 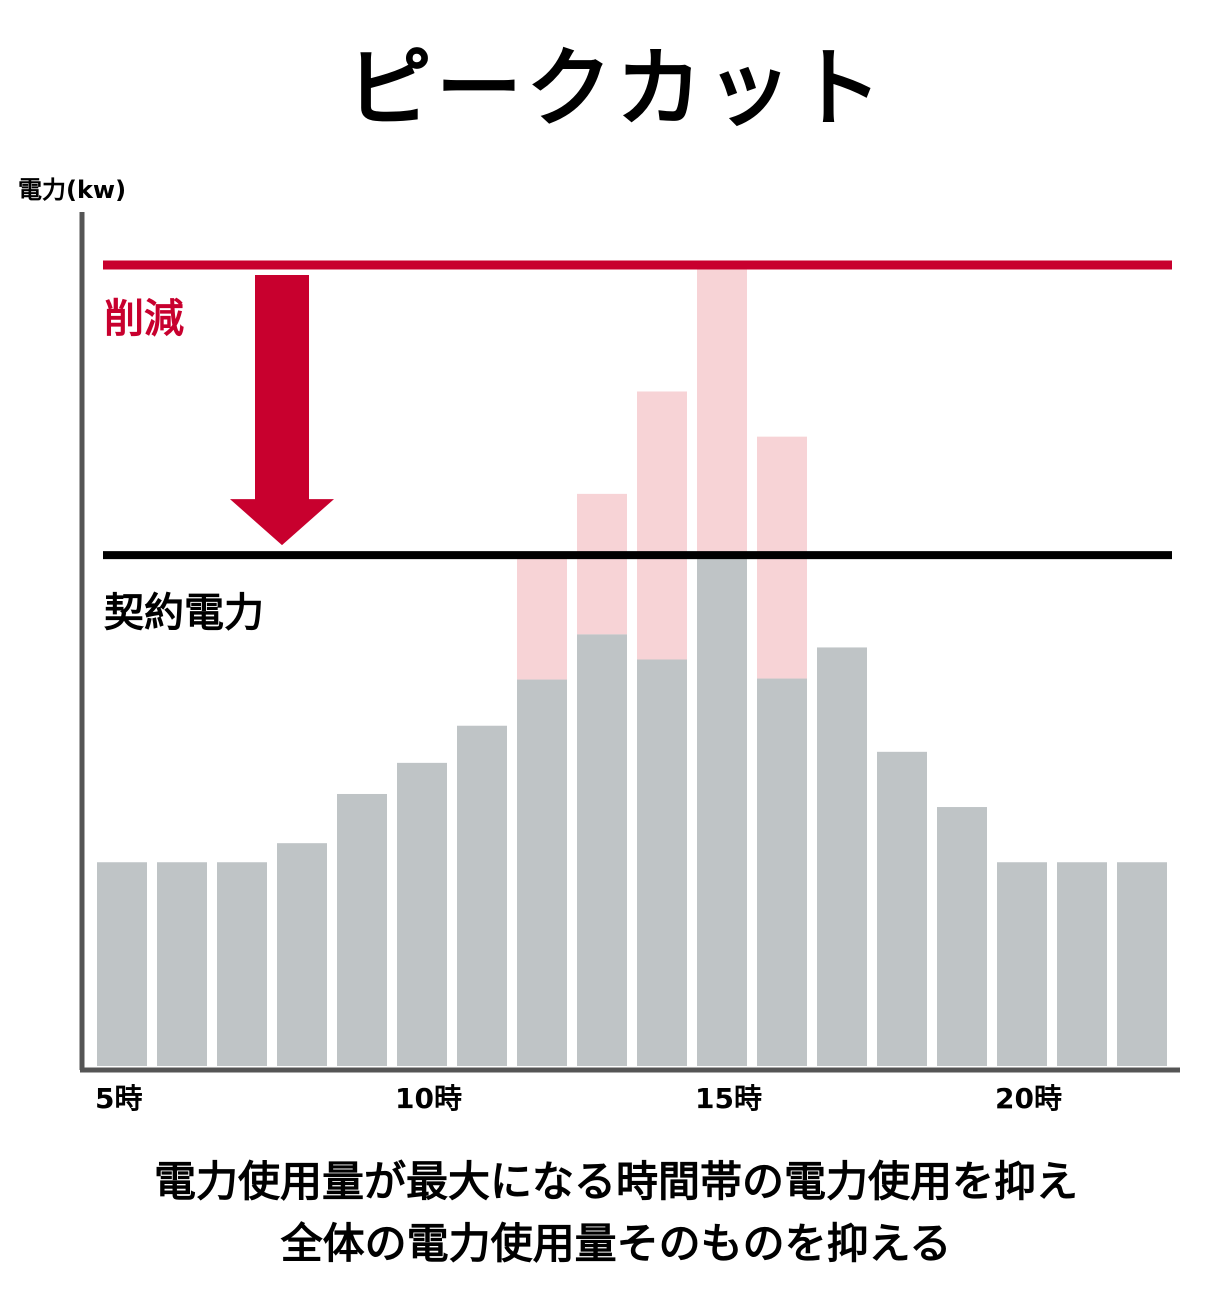 What do you see at coordinates (1028, 1098) in the screenshot?
I see `x-tick-label-20: 20時` at bounding box center [1028, 1098].